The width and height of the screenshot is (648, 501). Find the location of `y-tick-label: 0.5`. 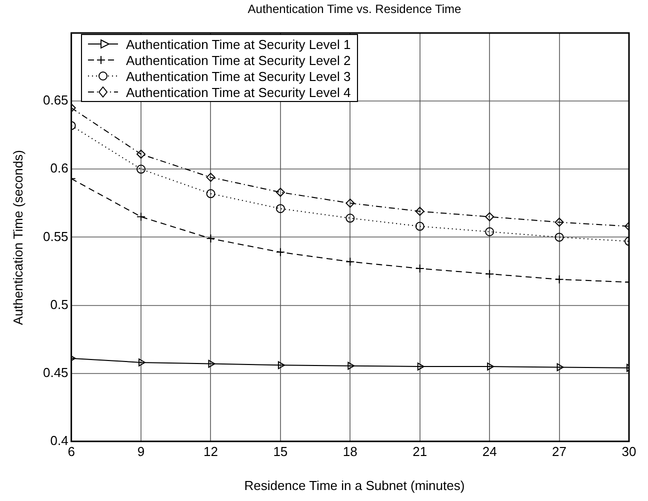

y-tick-label: 0.5 is located at coordinates (59, 304).